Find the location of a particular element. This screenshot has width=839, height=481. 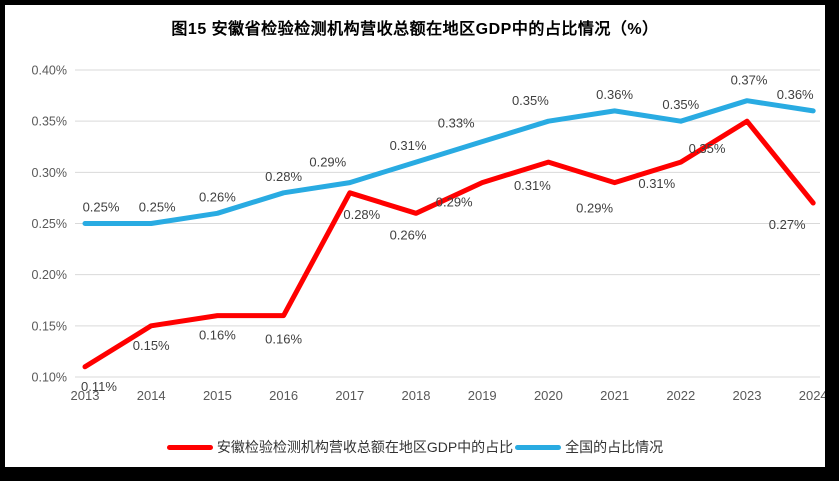

data-label: 0.15% is located at coordinates (151, 345).